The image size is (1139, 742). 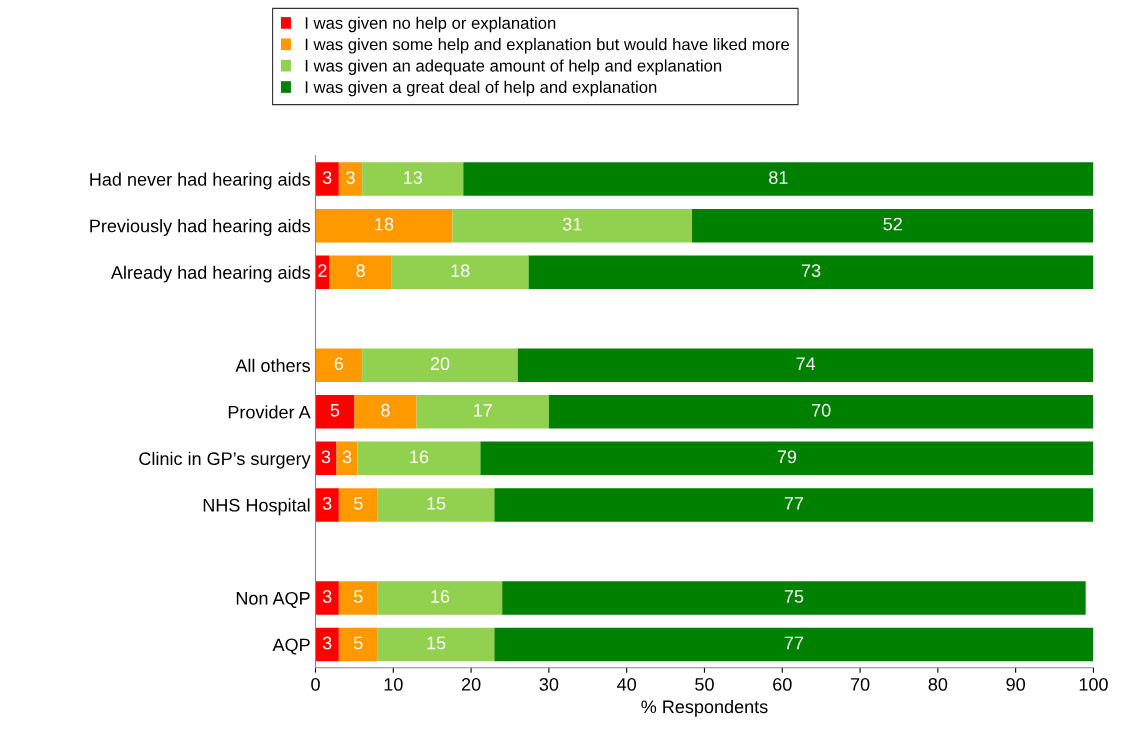 What do you see at coordinates (291, 646) in the screenshot?
I see `y-tick-label: AQP` at bounding box center [291, 646].